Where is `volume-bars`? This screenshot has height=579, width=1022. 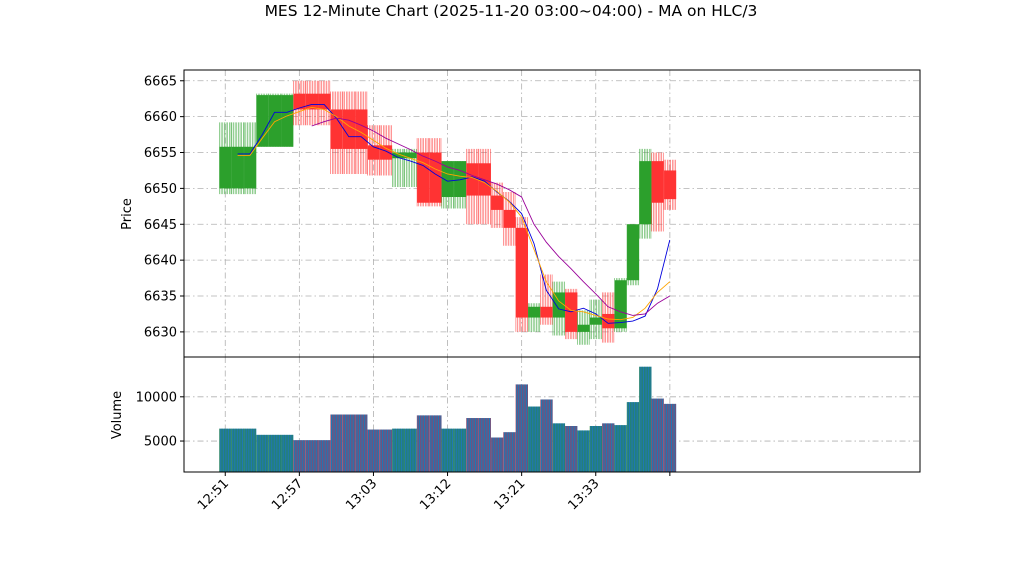 volume-bars is located at coordinates (448, 419).